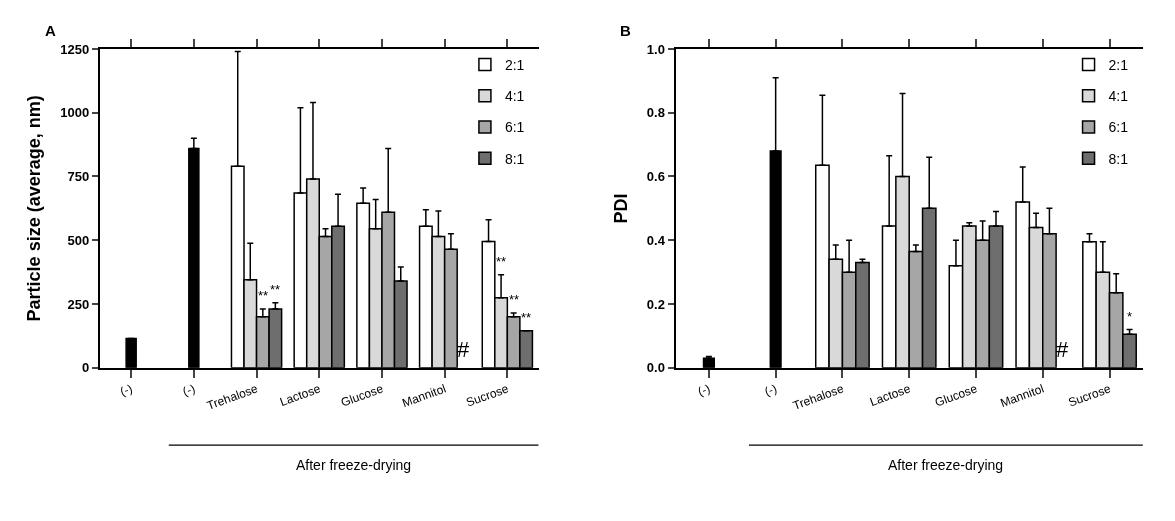  I want to click on chart-title: B, so click(625, 30).